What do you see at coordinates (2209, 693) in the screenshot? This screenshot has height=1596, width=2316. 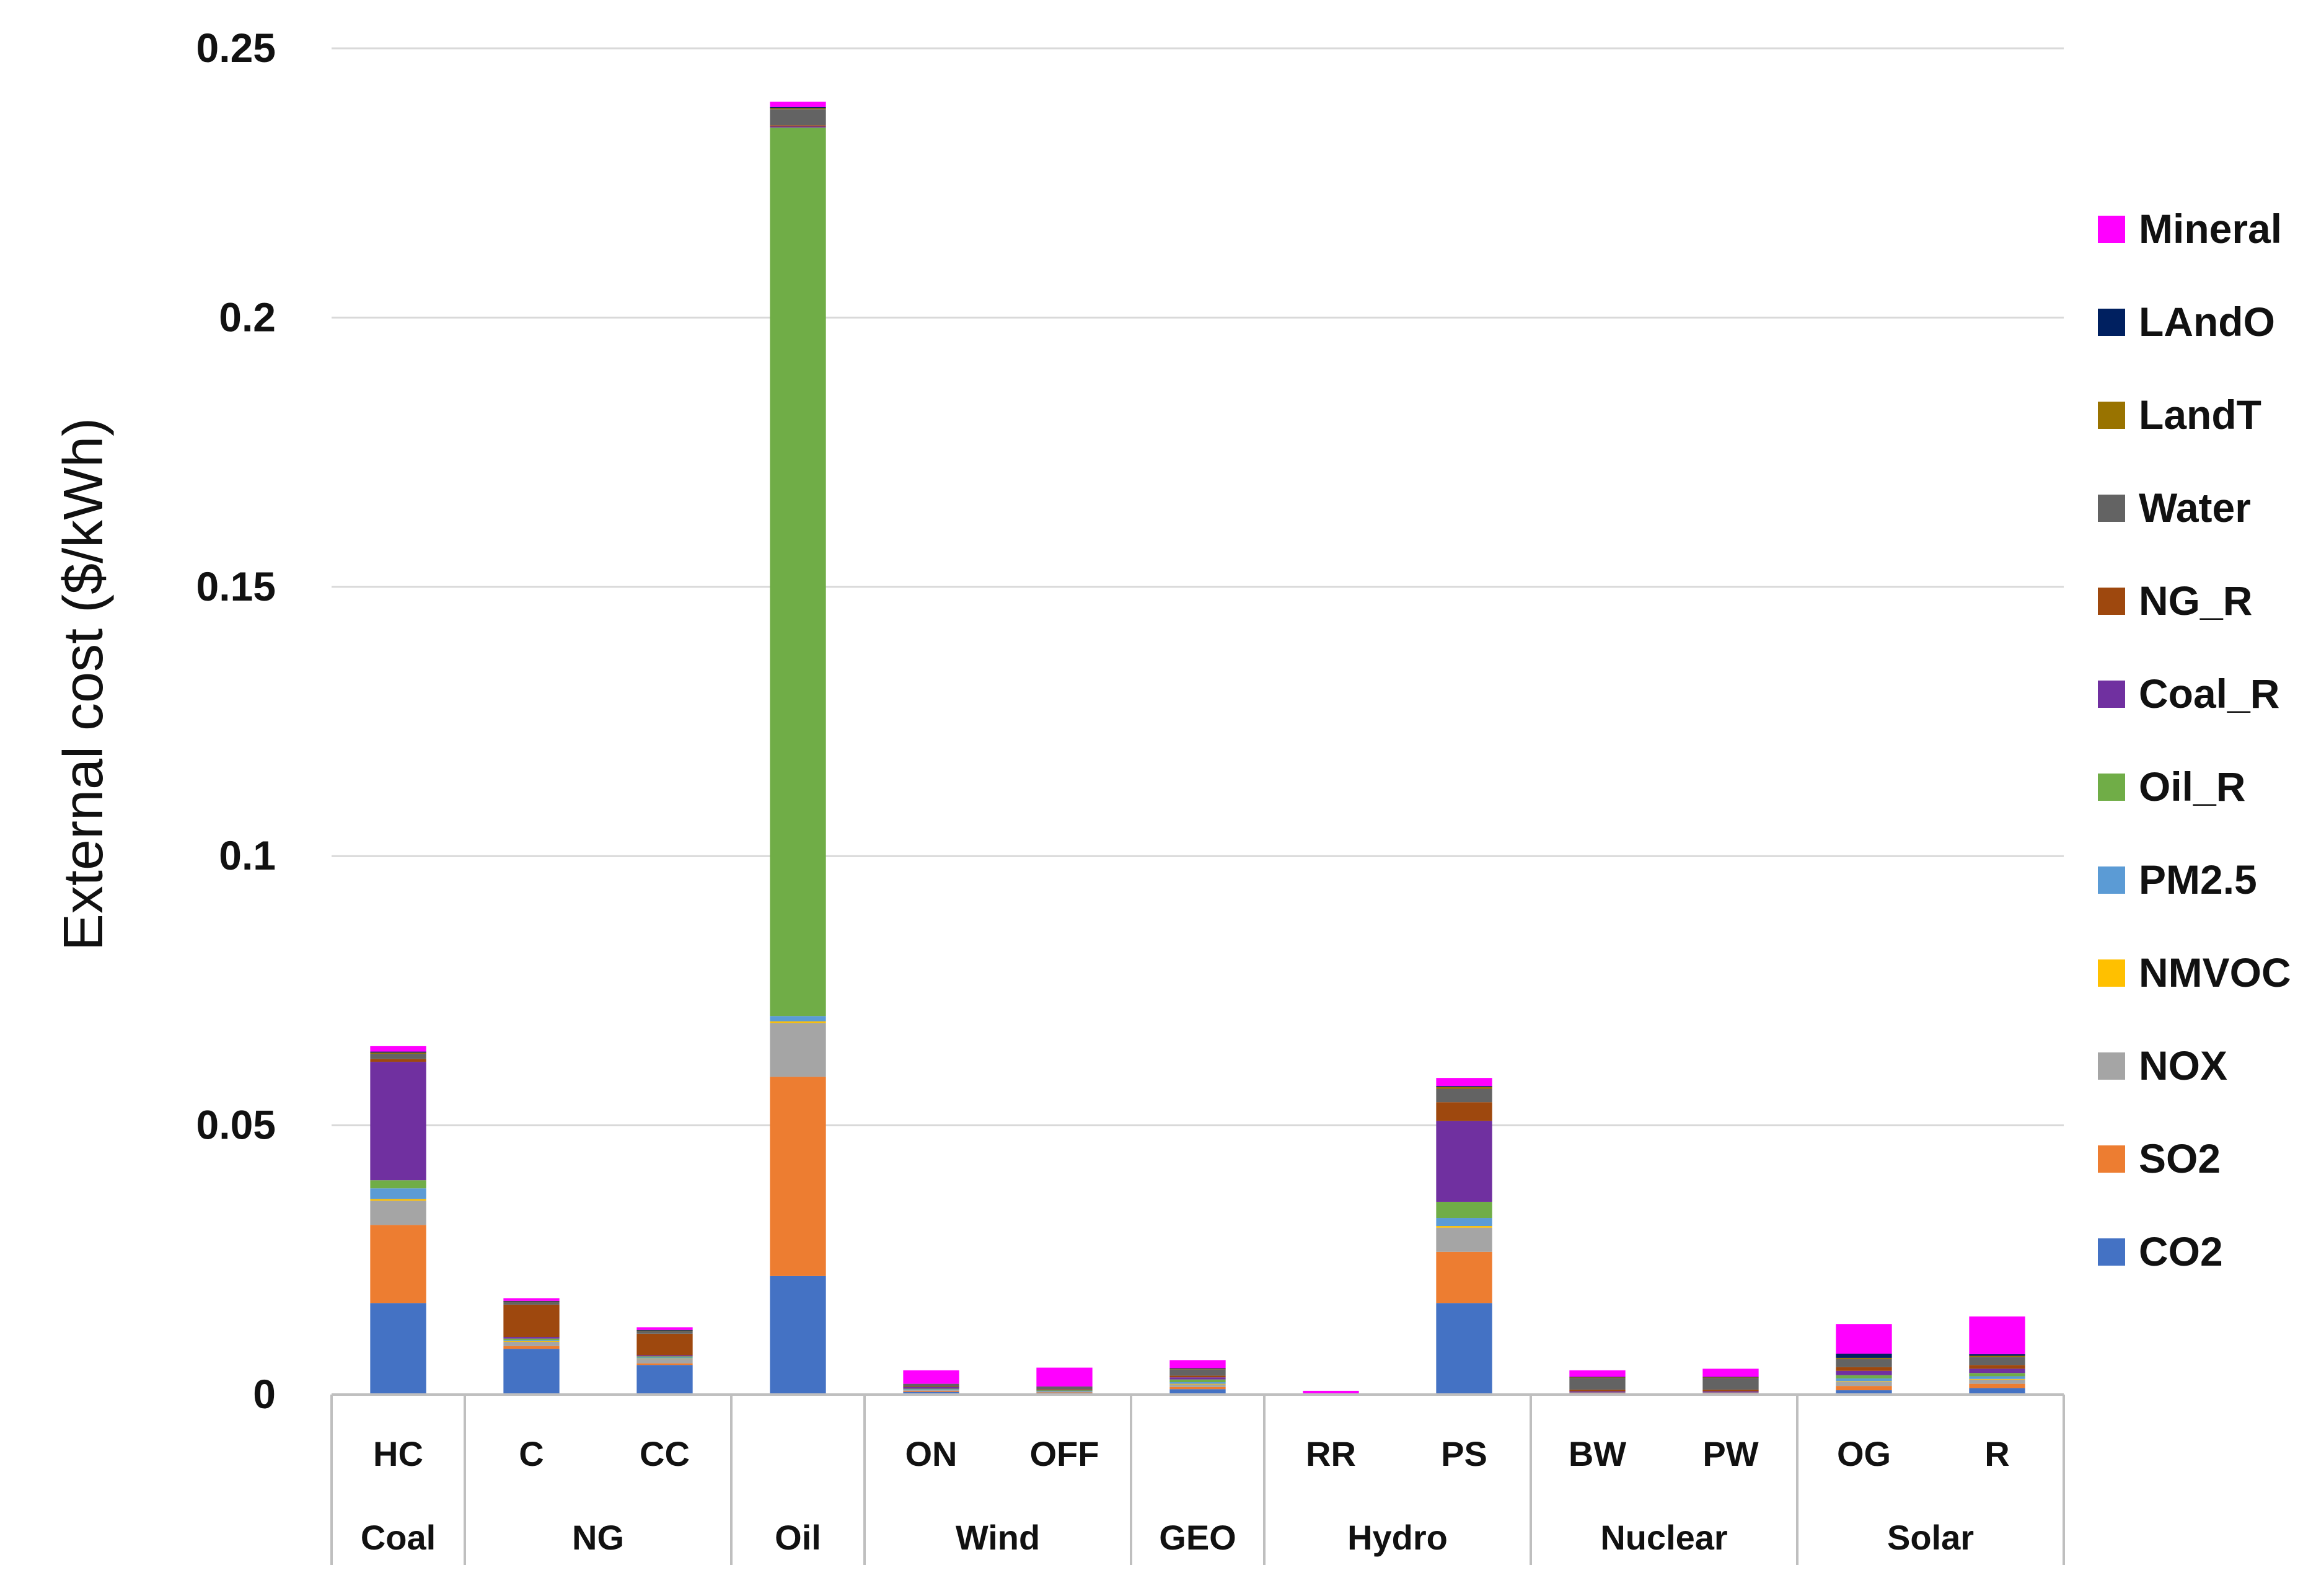 I see `legend-label: Coal_R` at bounding box center [2209, 693].